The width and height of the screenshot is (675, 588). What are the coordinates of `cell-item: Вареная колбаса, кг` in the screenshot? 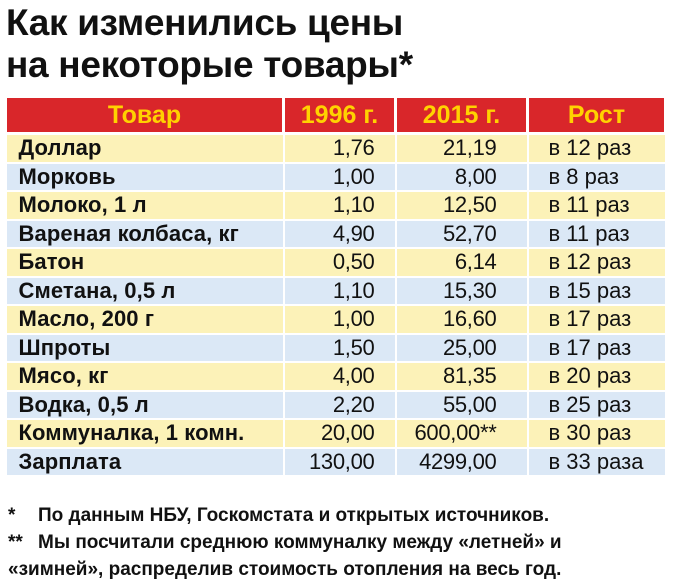 It's located at (144, 233).